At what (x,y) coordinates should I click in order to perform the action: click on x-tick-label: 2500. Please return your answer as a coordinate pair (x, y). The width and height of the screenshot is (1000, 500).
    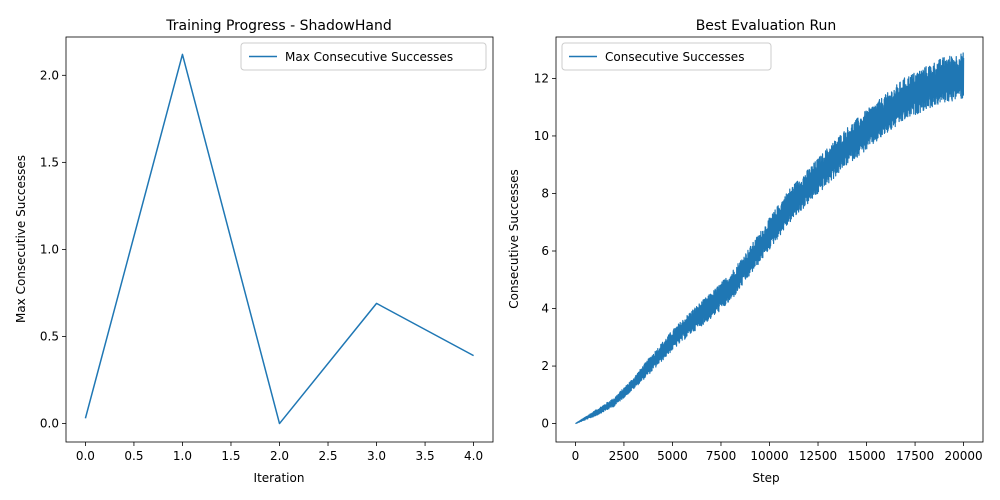
    Looking at the image, I should click on (624, 456).